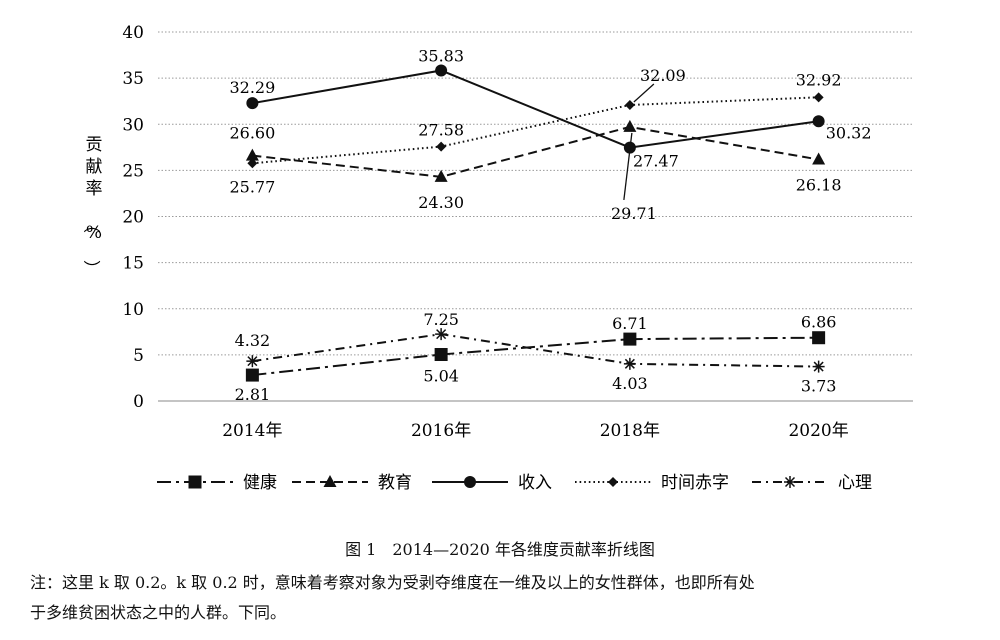 This screenshot has height=640, width=1000. What do you see at coordinates (352, 483) in the screenshot?
I see `legend-item-教育: 教育` at bounding box center [352, 483].